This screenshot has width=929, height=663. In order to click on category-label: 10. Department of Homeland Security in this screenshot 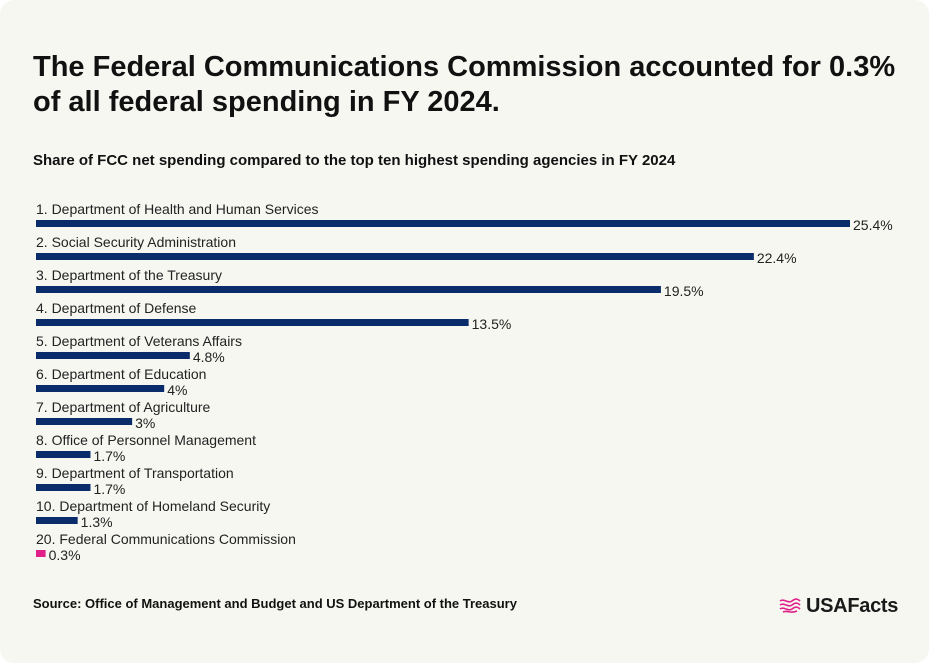, I will do `click(153, 506)`.